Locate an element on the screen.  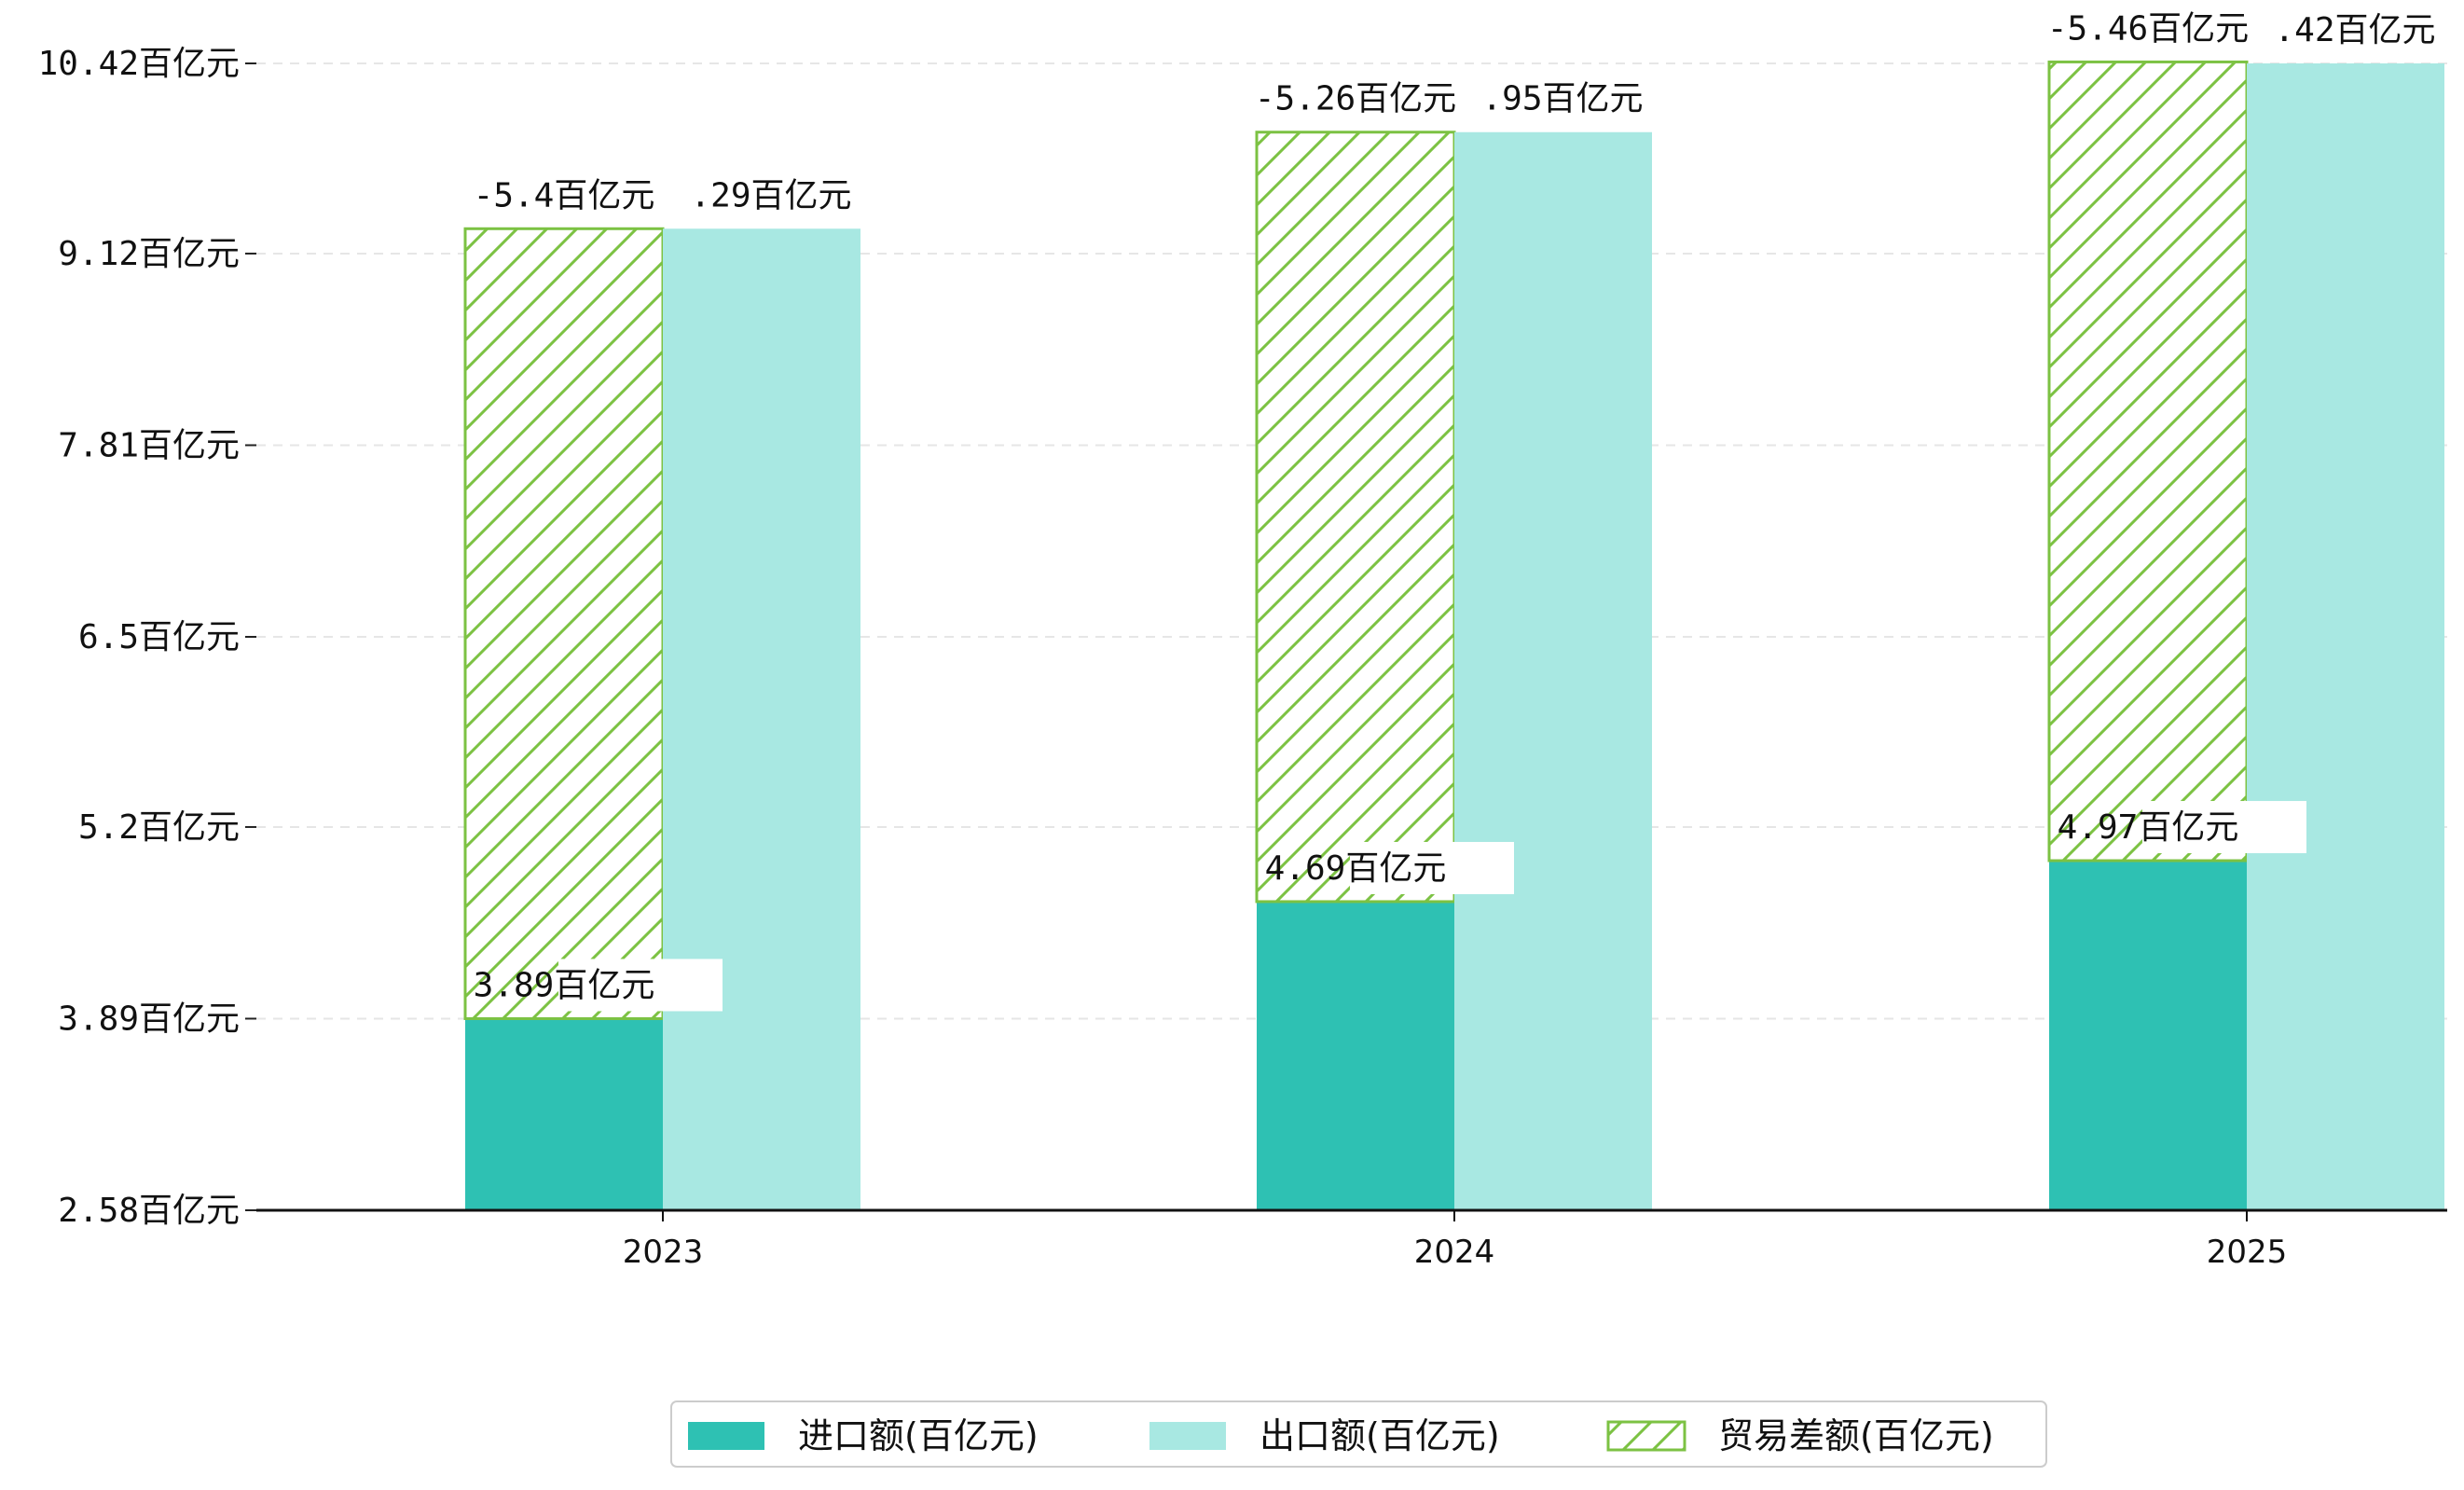
data-label-export-2023-group: .29百亿元 is located at coordinates (799, 195).